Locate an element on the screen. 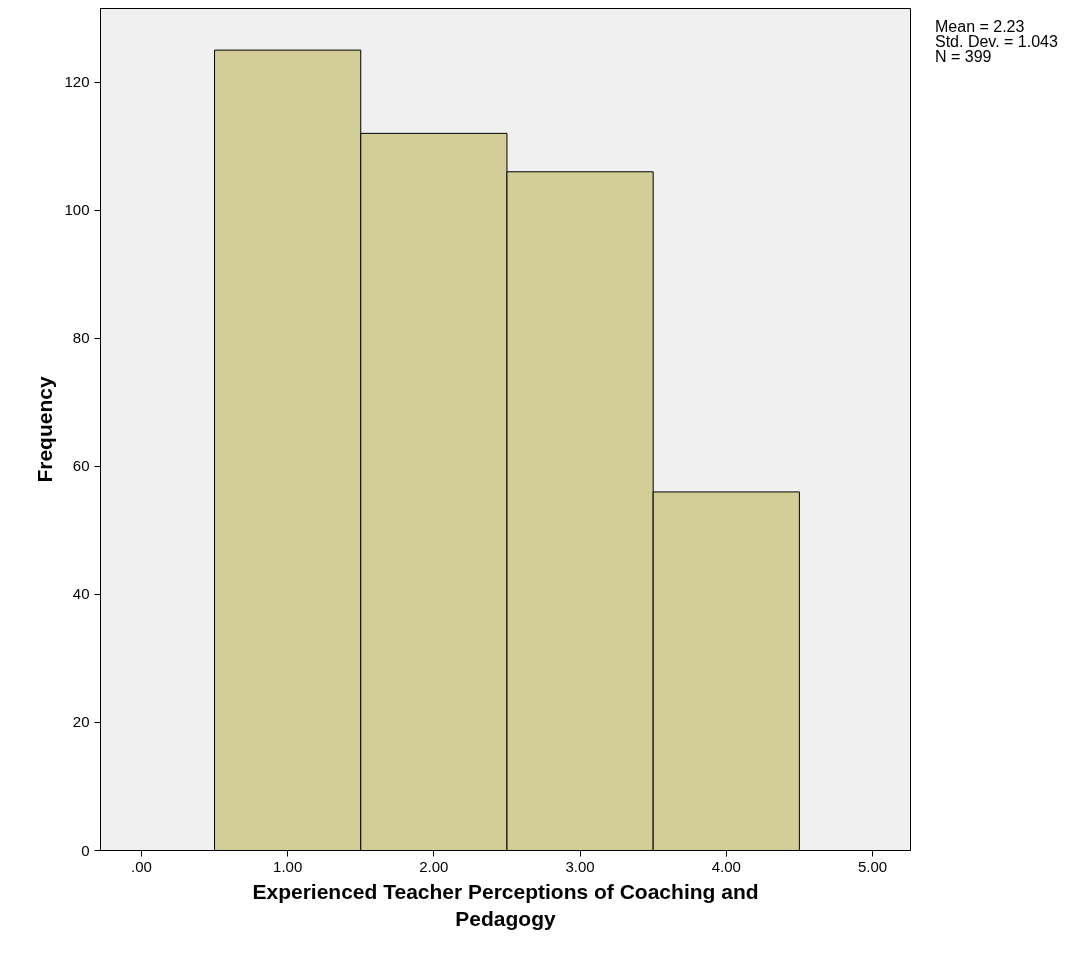 This screenshot has height=964, width=1092. y-tick-label: 120 is located at coordinates (77, 82).